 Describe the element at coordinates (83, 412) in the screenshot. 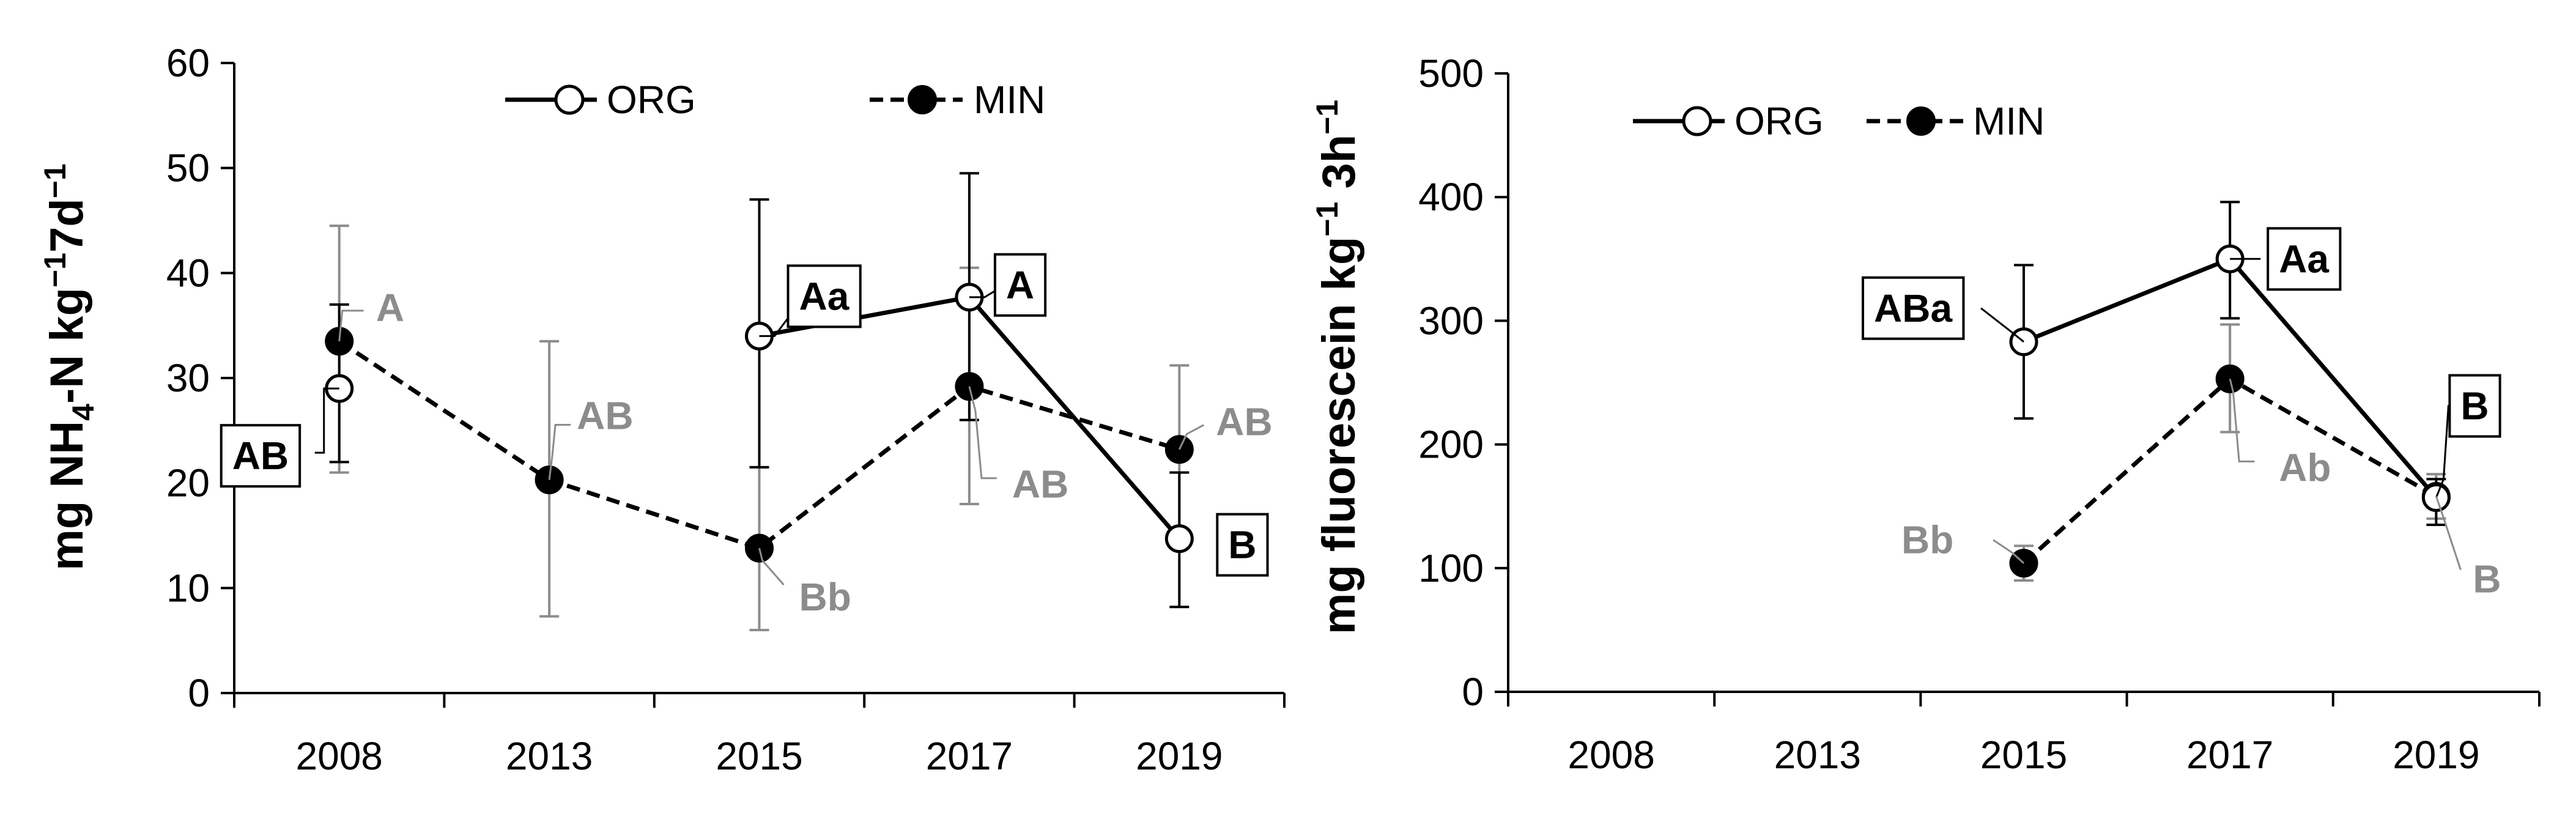

I see `y-axis-title-part: 4` at that location.